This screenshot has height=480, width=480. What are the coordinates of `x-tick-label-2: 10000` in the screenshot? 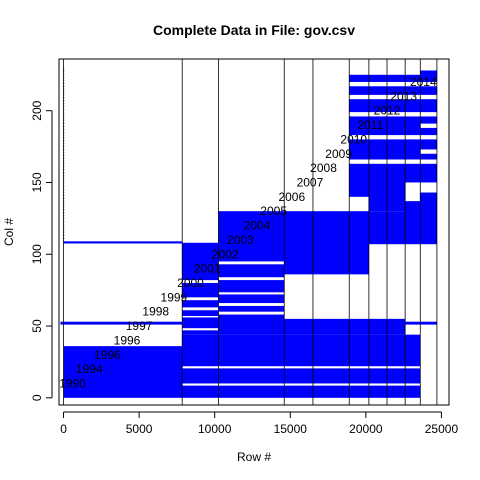 It's located at (215, 429).